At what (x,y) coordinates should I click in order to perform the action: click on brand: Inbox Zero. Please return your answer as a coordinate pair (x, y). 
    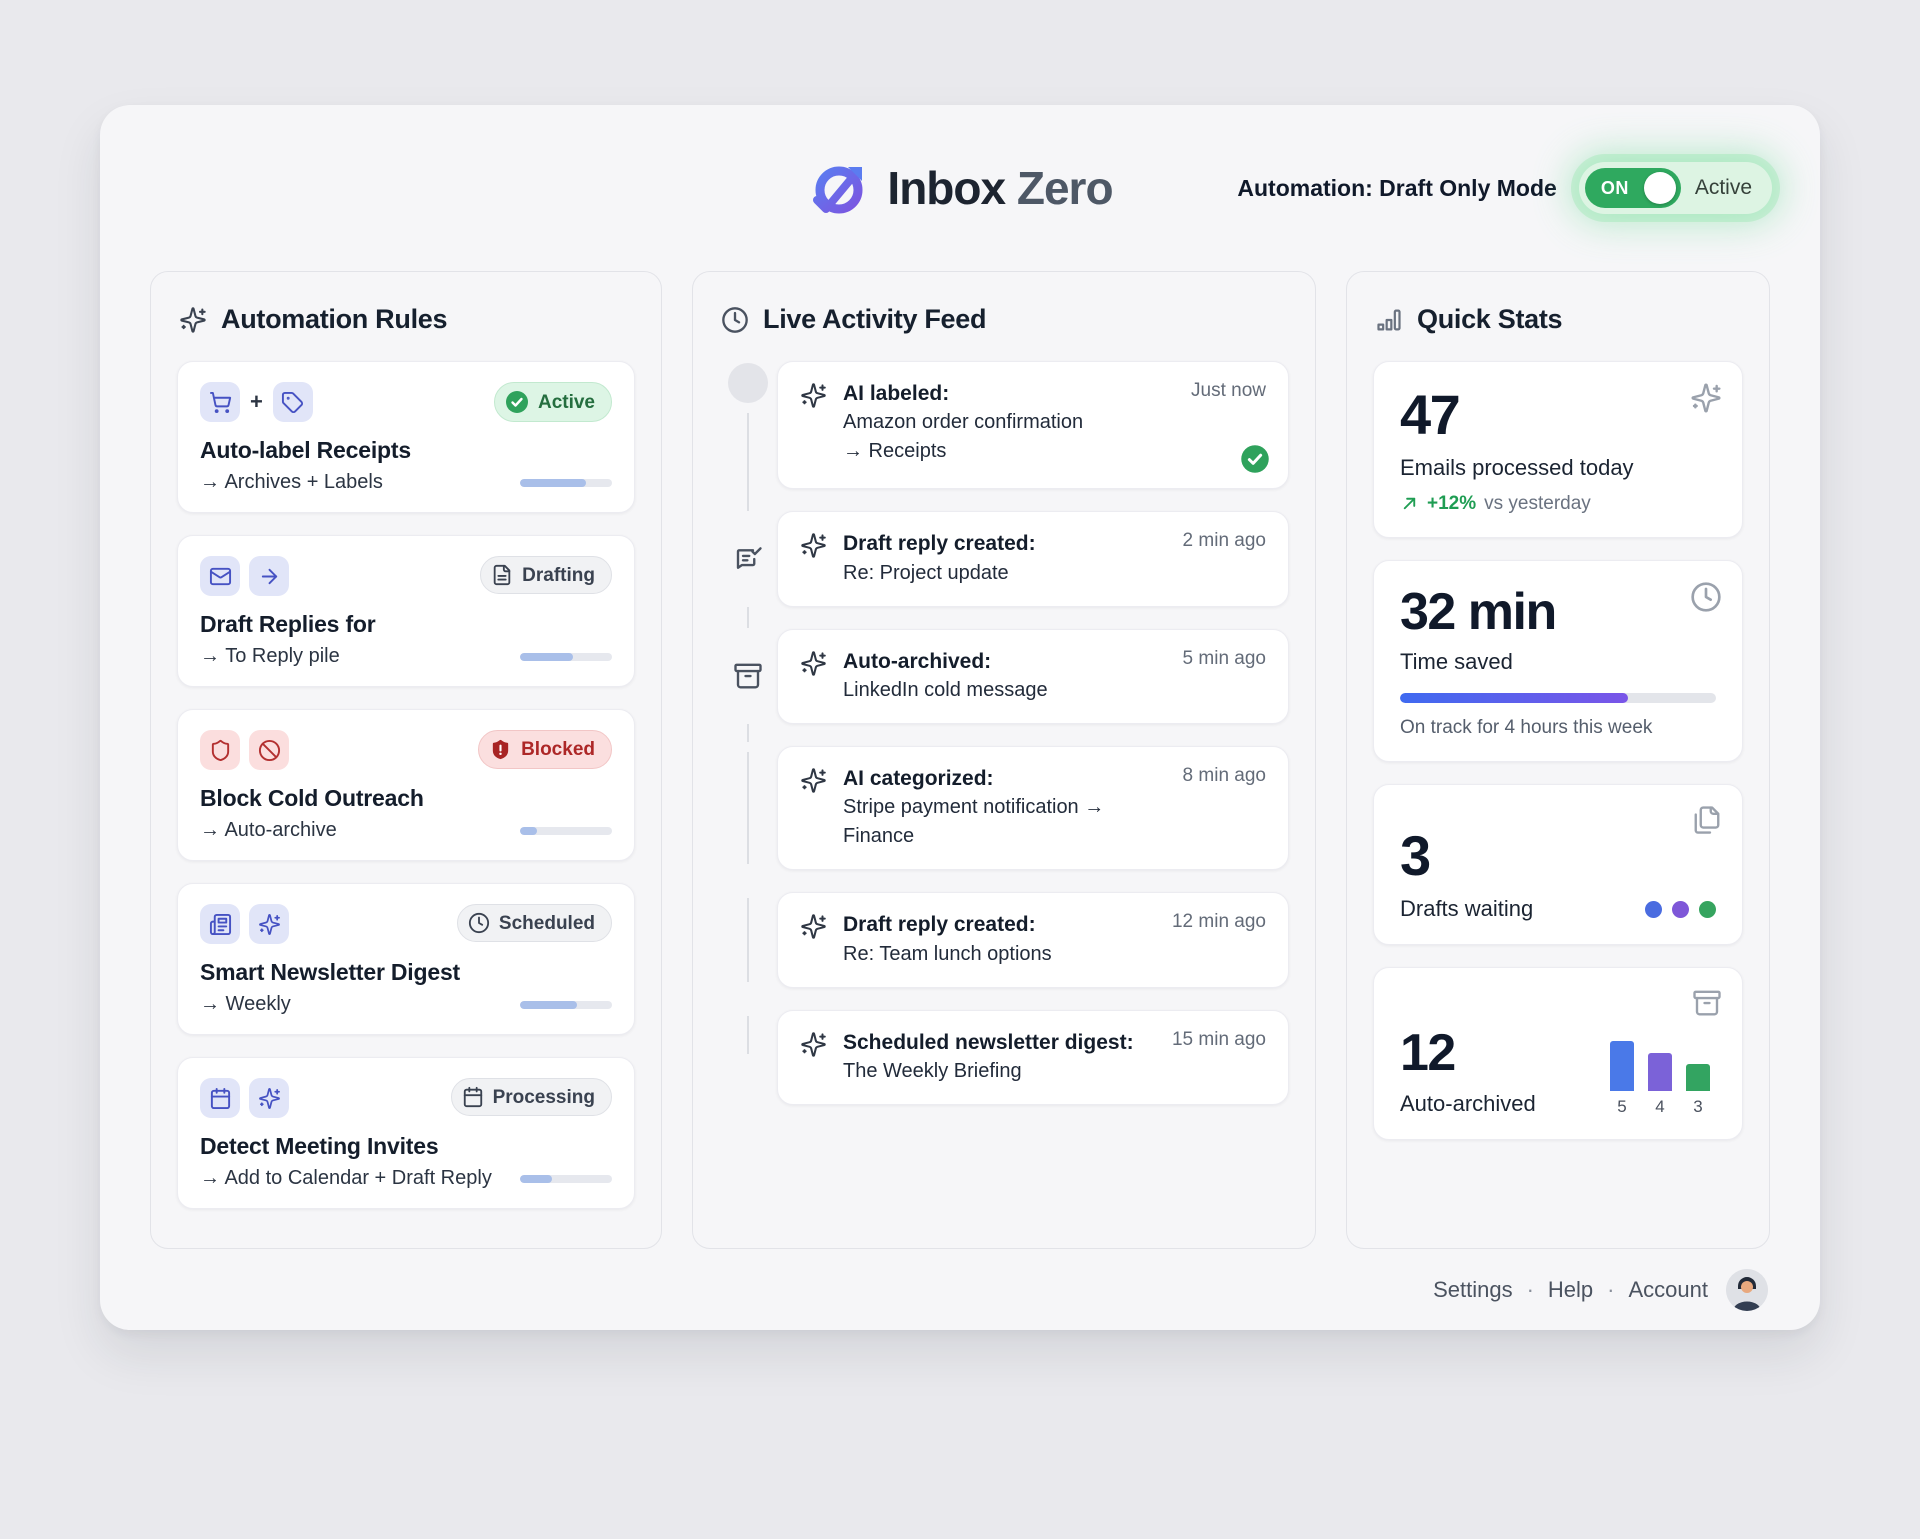
    Looking at the image, I should click on (960, 188).